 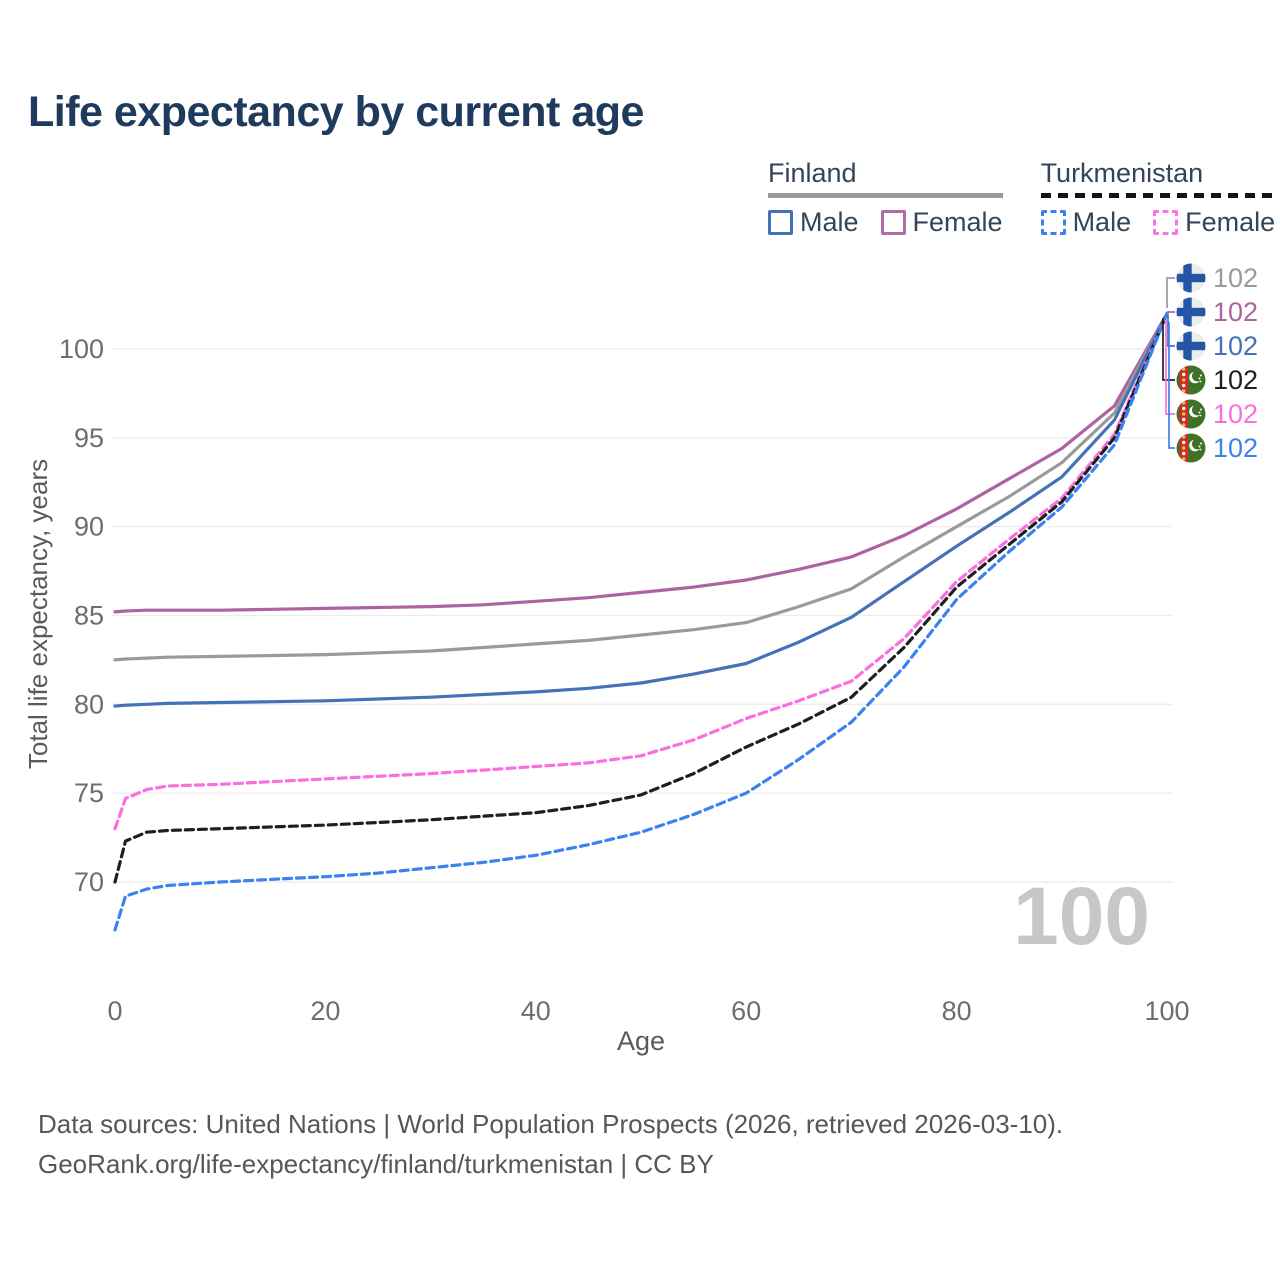 I want to click on end-label-turkmenistan-female: 102, so click(x=1217, y=414).